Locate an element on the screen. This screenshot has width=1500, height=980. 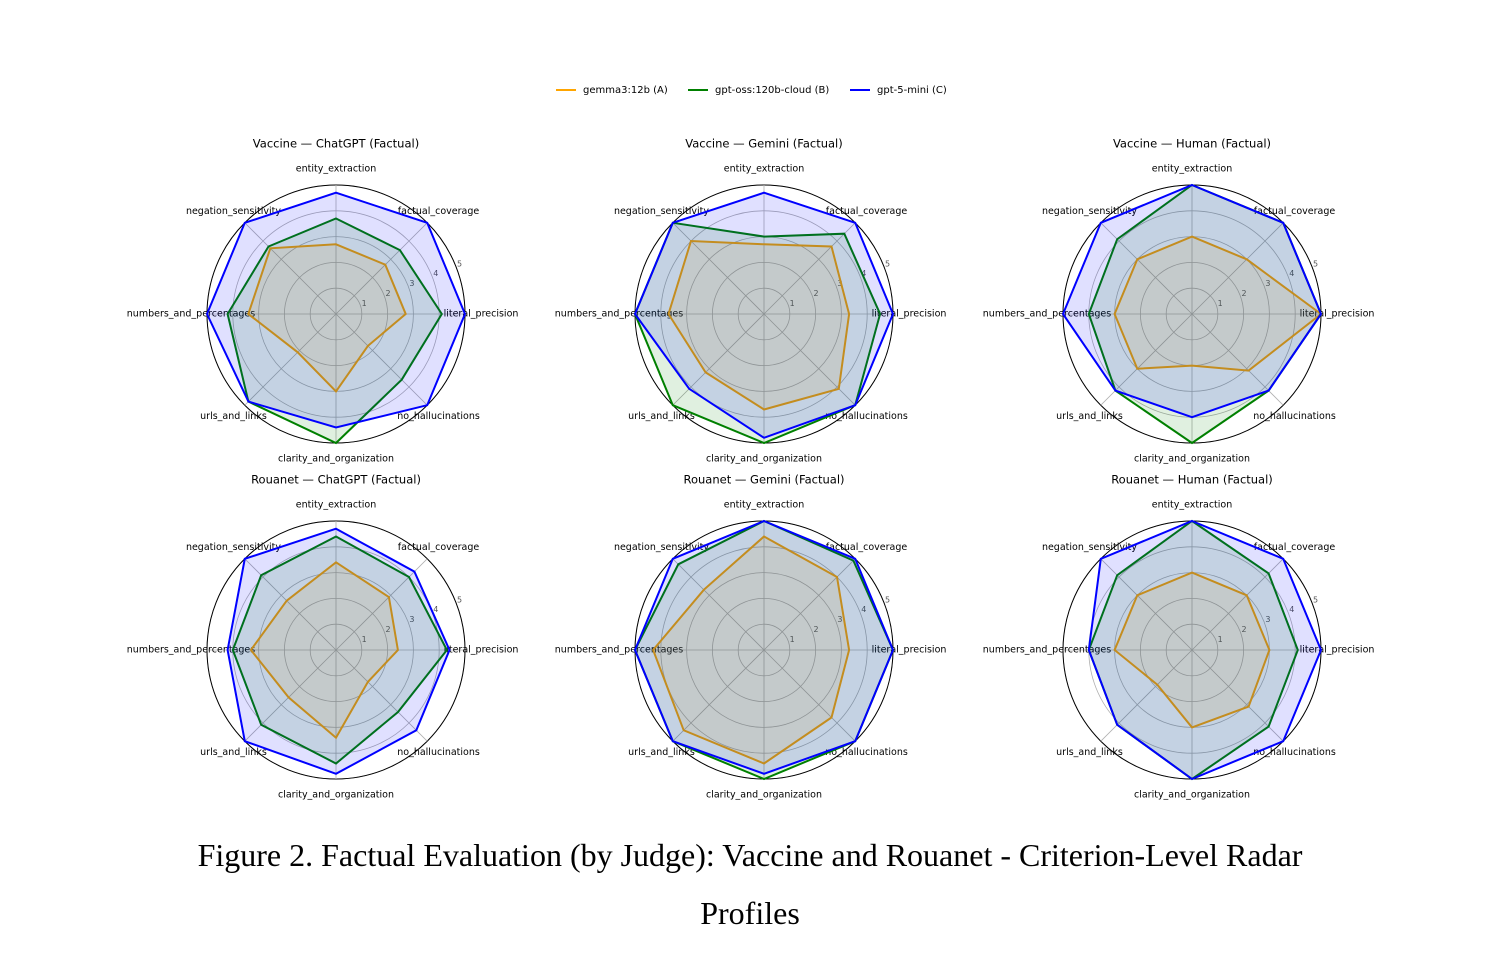
legend-label: gpt-oss:120b-cloud (B) is located at coordinates (772, 90).